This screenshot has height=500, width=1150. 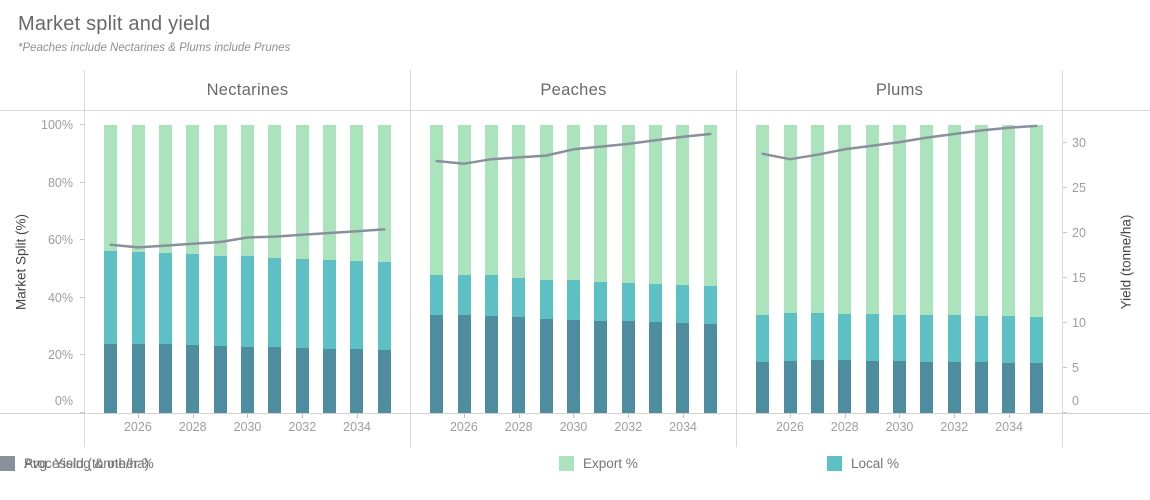 What do you see at coordinates (863, 463) in the screenshot?
I see `legend-item-local: Local %` at bounding box center [863, 463].